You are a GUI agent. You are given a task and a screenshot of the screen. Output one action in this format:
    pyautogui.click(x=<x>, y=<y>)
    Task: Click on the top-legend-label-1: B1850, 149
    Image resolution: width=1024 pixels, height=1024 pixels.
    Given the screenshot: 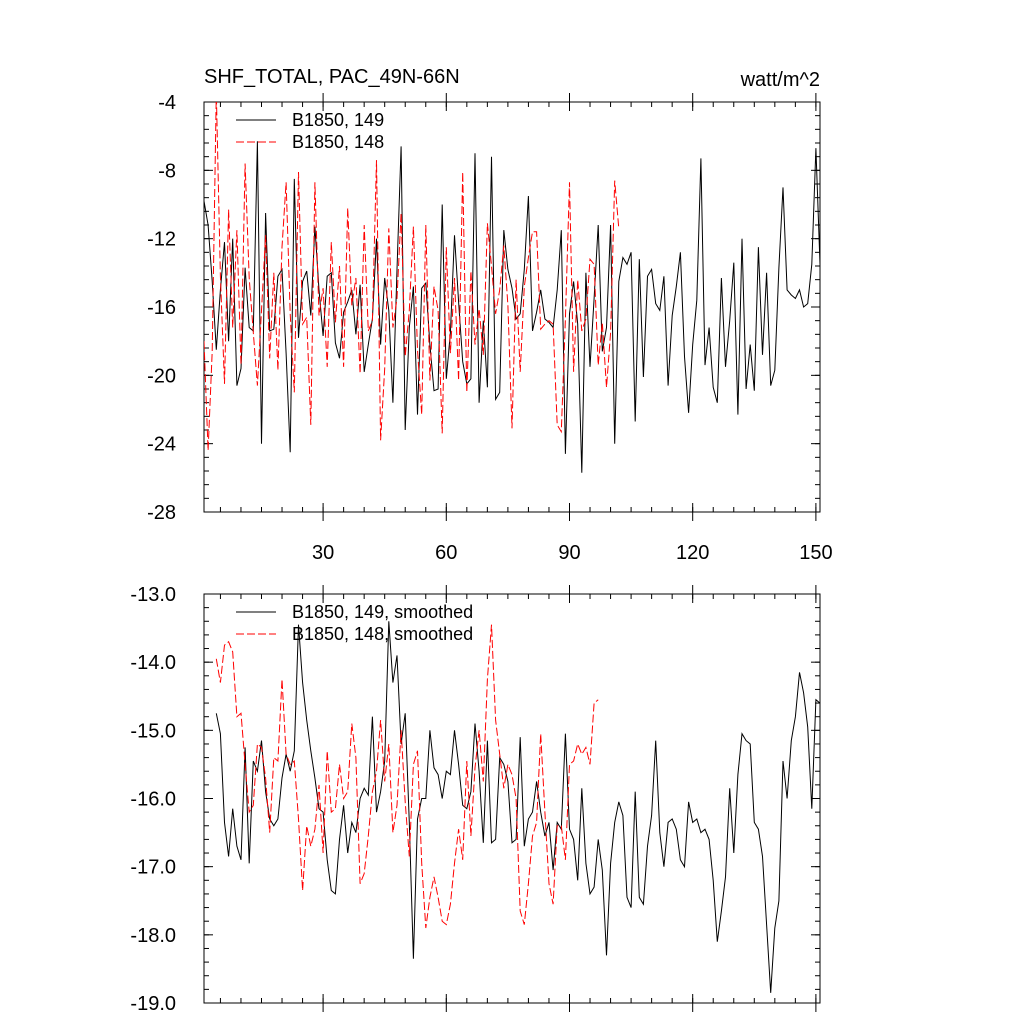 What is the action you would take?
    pyautogui.click(x=338, y=120)
    